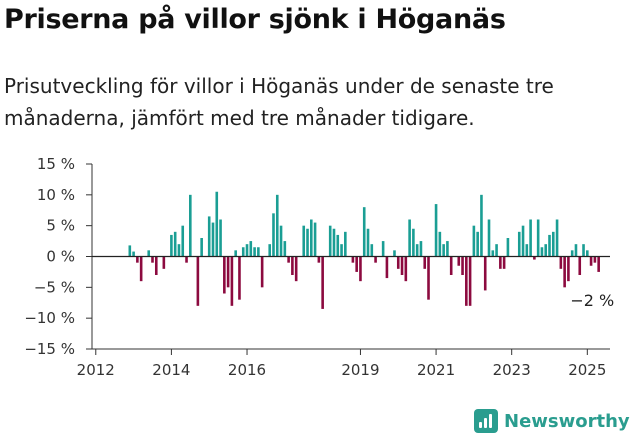 The image size is (631, 439). I want to click on last-value-annotation: −2 %, so click(592, 300).